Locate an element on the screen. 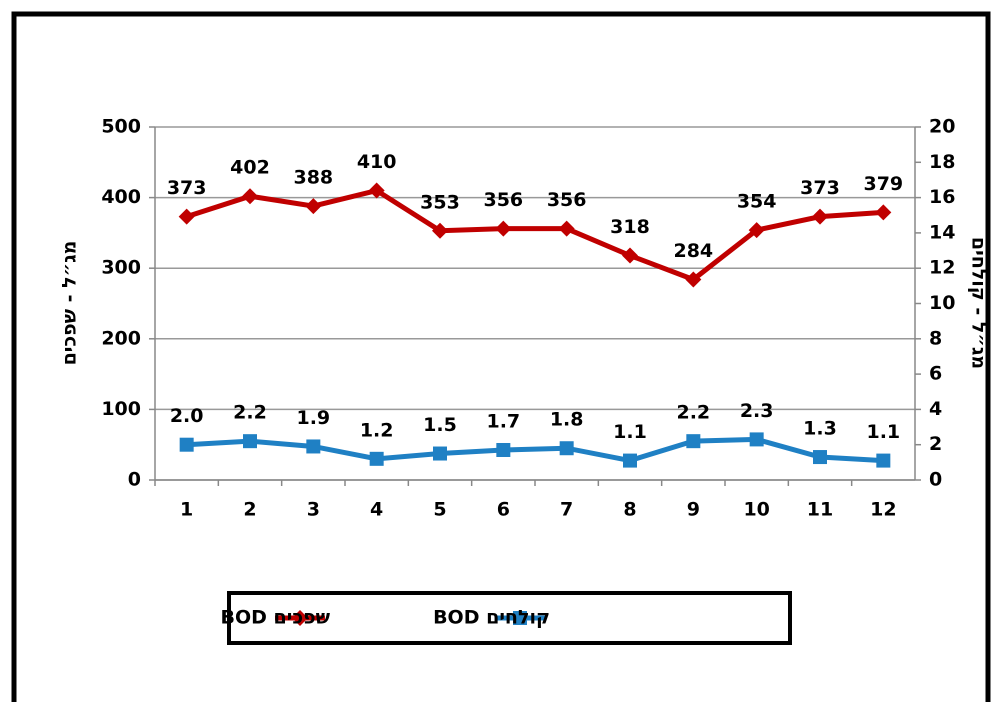 The width and height of the screenshot is (1002, 706). data-label: 388 is located at coordinates (313, 178).